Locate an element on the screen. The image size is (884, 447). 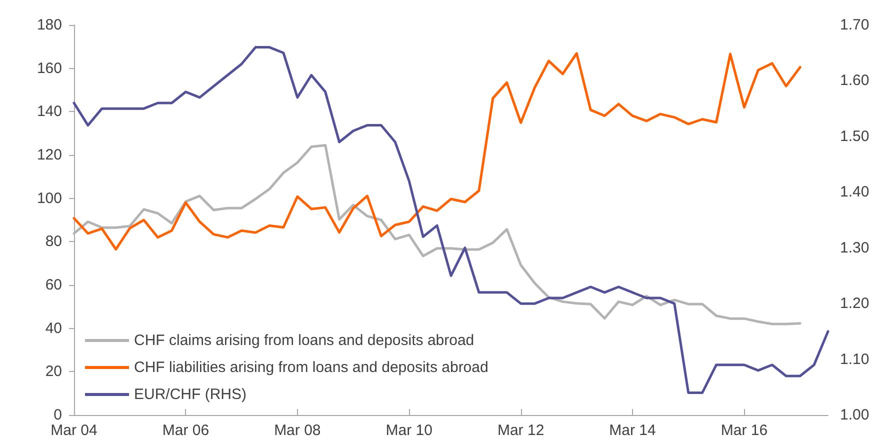
y-tick-label: 60 is located at coordinates (53, 285).